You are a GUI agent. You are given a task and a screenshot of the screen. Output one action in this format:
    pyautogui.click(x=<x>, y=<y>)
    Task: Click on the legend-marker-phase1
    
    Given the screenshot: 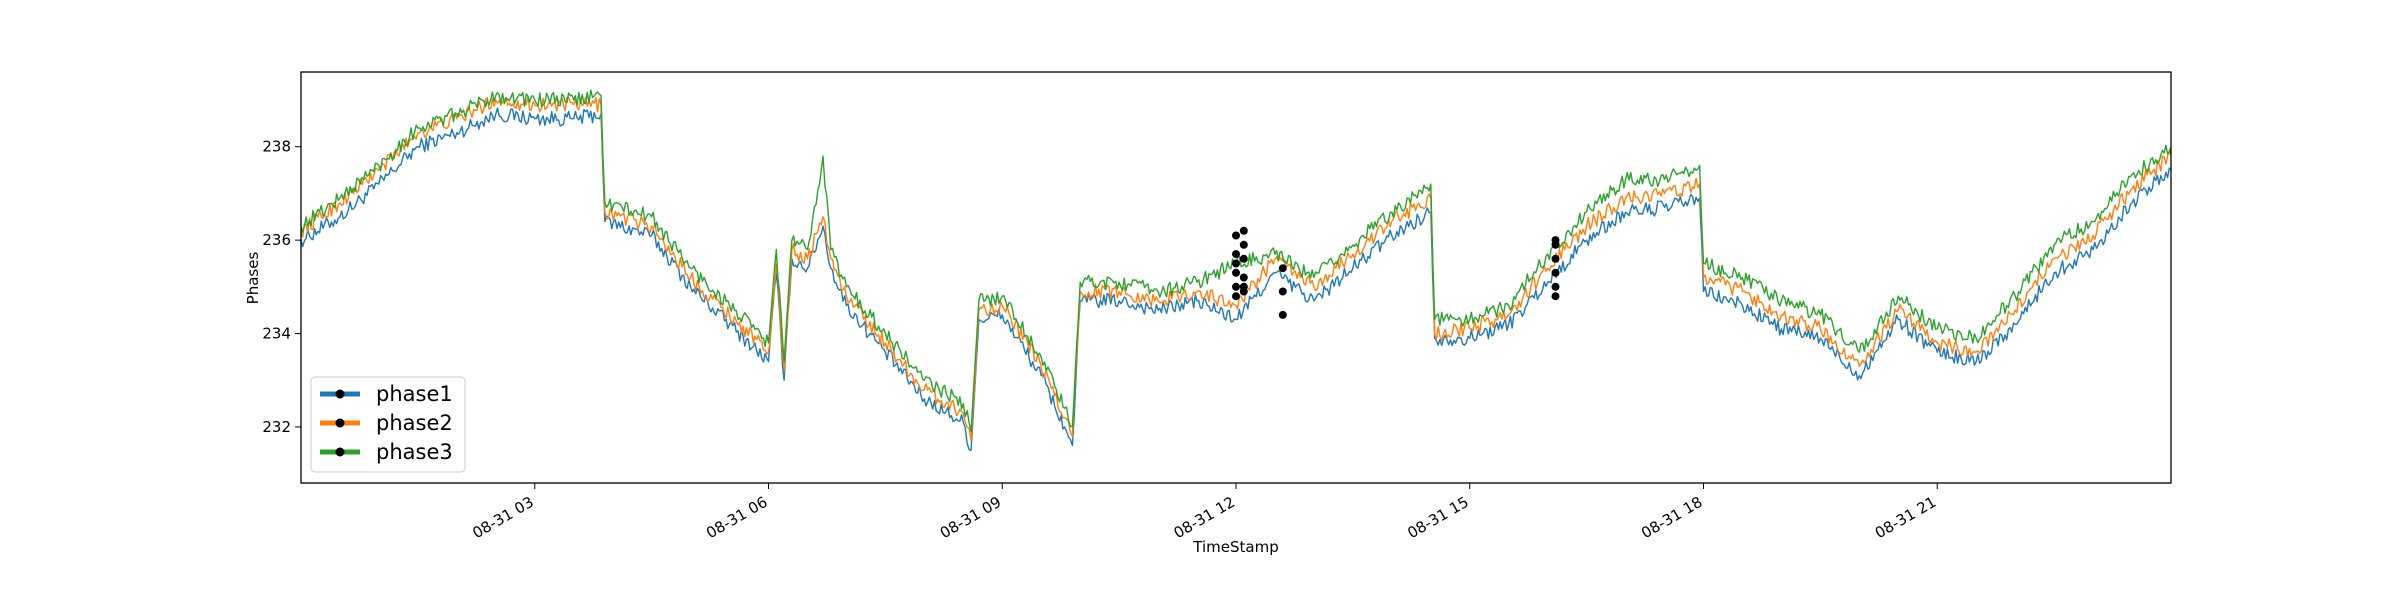 What is the action you would take?
    pyautogui.click(x=340, y=394)
    